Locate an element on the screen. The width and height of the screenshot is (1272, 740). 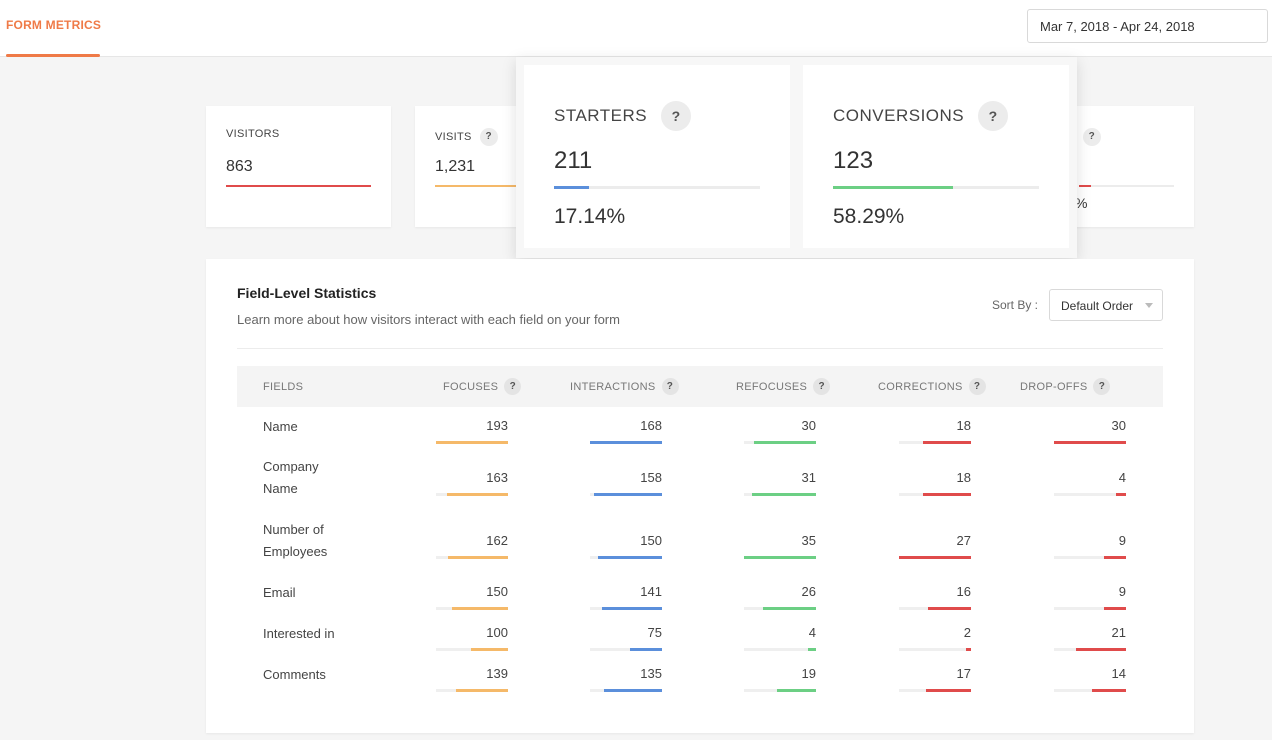
drop-offs-value: 21 is located at coordinates (1118, 632).